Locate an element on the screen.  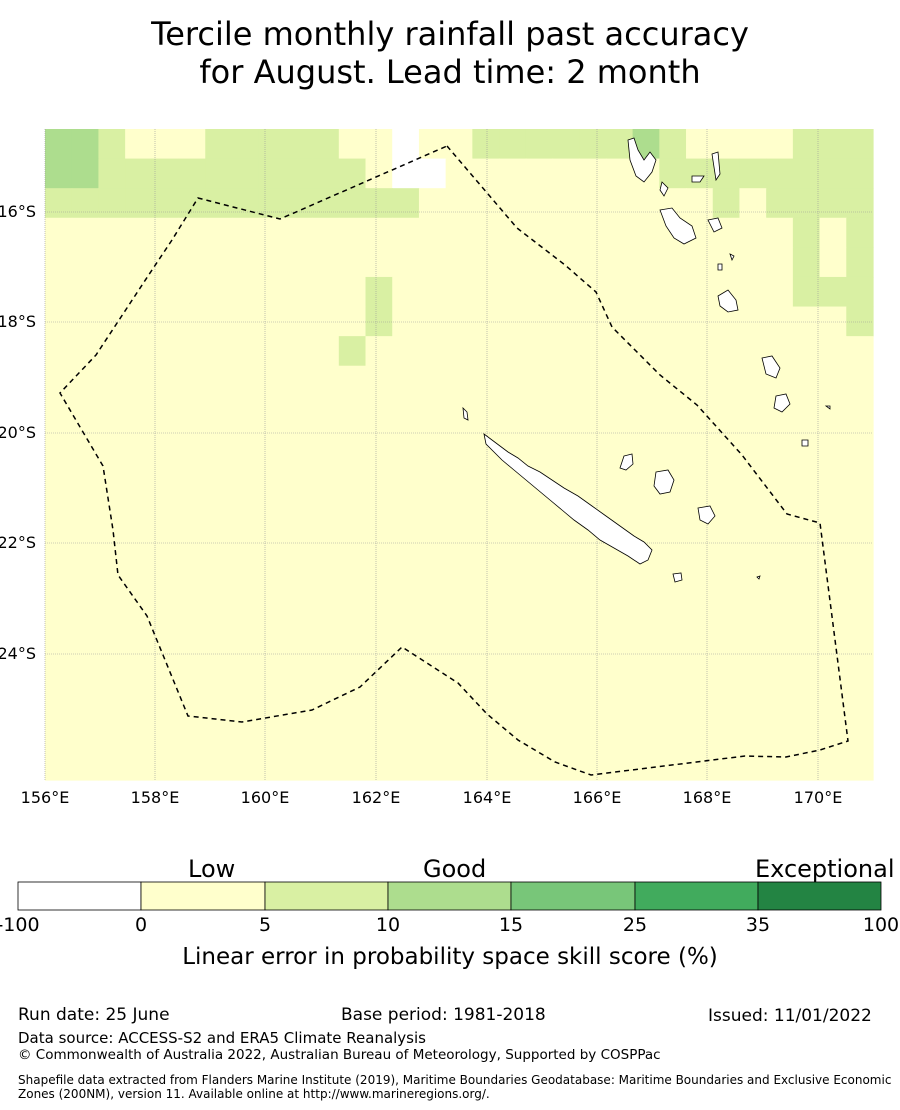
longitude-label: 170°E is located at coordinates (818, 797).